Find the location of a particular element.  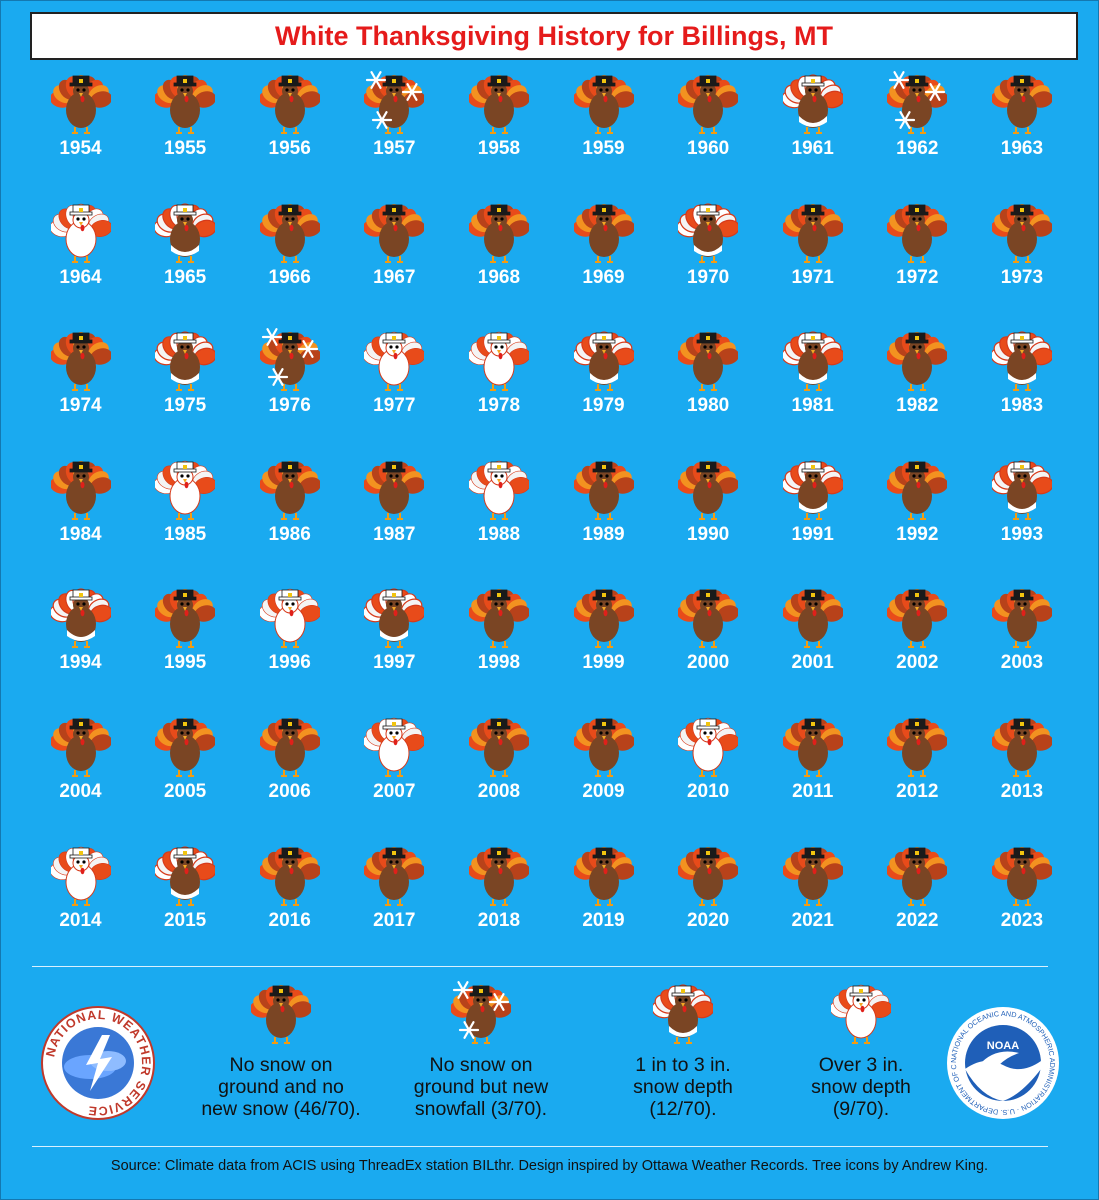

year-label: 1982 is located at coordinates (917, 406).